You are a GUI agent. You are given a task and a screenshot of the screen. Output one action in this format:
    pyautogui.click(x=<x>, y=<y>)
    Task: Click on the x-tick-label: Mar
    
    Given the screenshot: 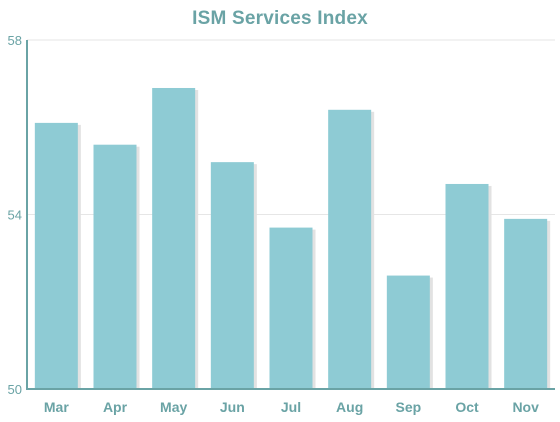 What is the action you would take?
    pyautogui.click(x=56, y=407)
    